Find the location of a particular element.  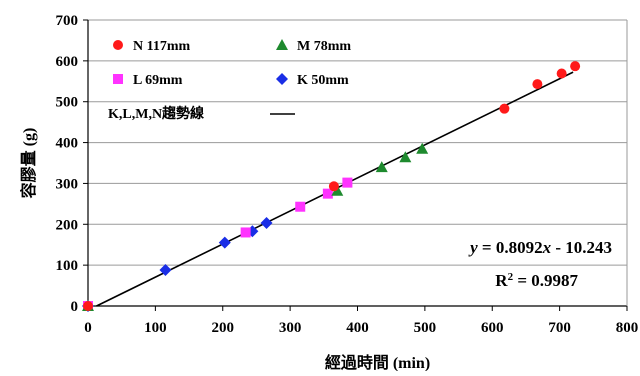

r-squared-symbol: R is located at coordinates (501, 280).